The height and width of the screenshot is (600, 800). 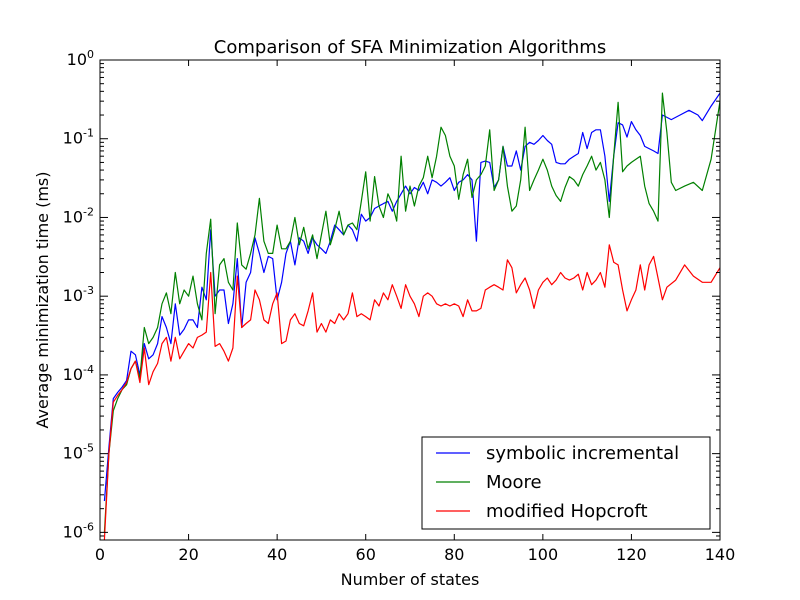 What do you see at coordinates (78, 215) in the screenshot?
I see `y-tick-label: 10⁻²` at bounding box center [78, 215].